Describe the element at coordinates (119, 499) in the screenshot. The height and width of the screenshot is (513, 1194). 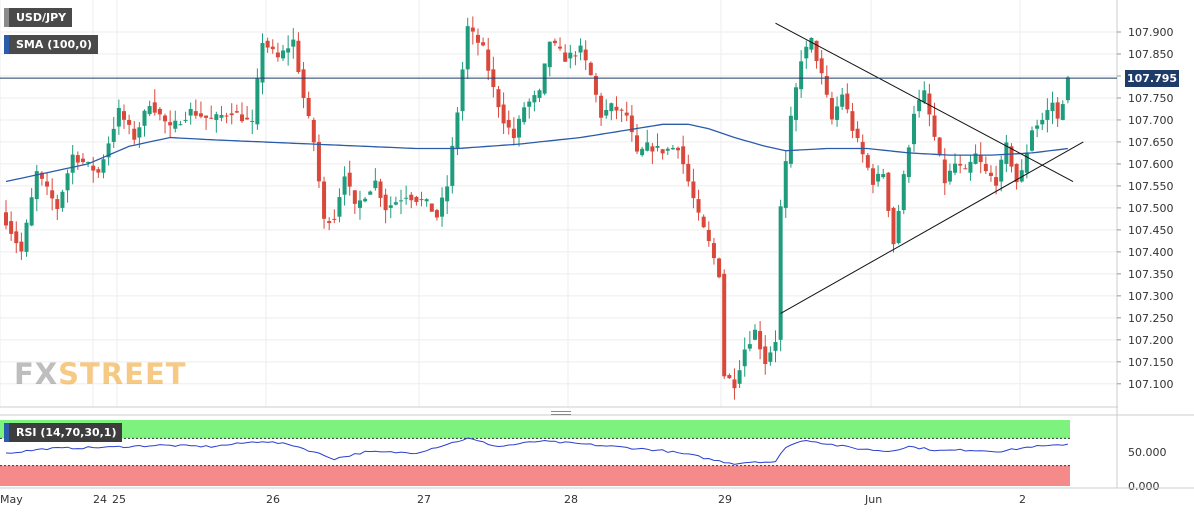
I see `time-tick-label-2: 25` at that location.